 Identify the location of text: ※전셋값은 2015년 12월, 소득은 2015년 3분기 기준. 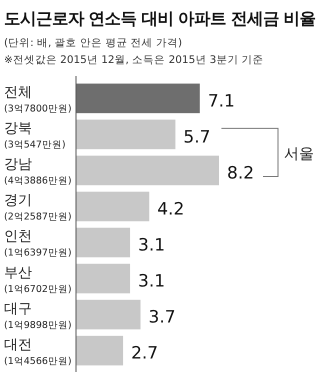
(134, 60).